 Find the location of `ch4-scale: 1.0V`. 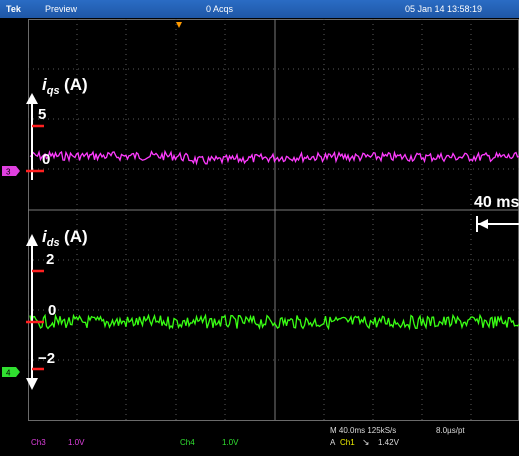

ch4-scale: 1.0V is located at coordinates (230, 442).